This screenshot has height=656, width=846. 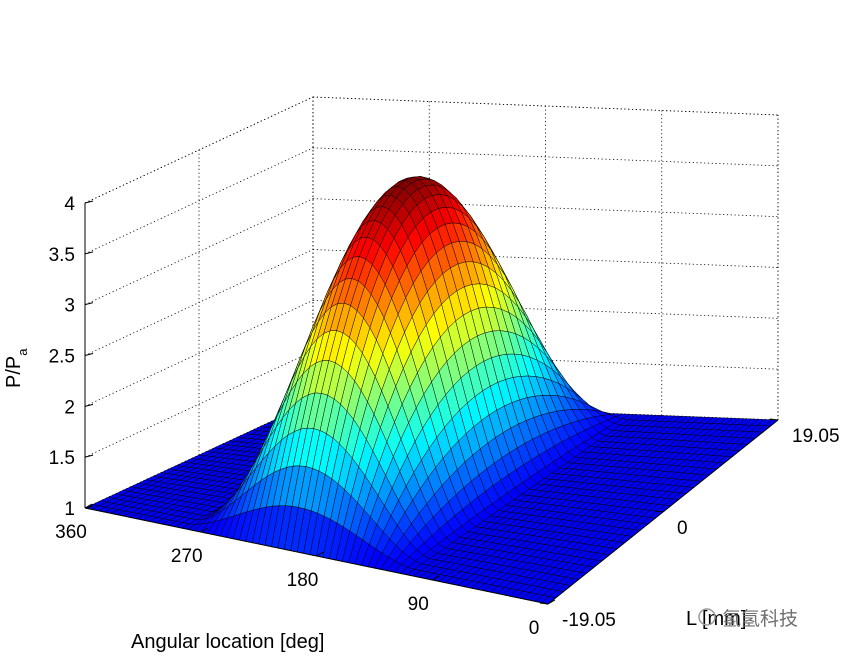 I want to click on y-axis-line, so click(x=663, y=512).